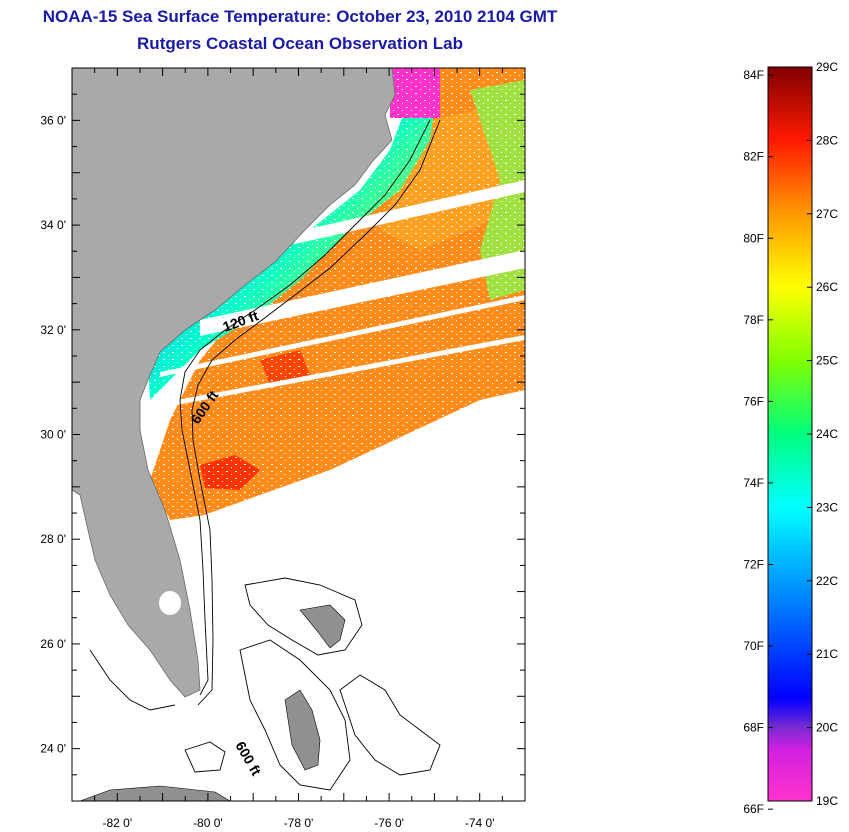  I want to click on lon-tick-label: -80 0', so click(208, 823).